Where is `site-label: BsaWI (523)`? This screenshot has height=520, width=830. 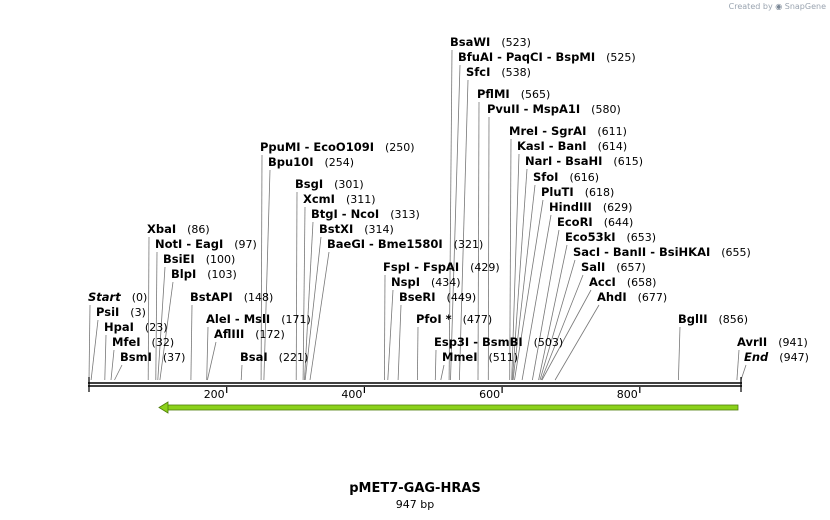
site-label: BsaWI (523) is located at coordinates (490, 42).